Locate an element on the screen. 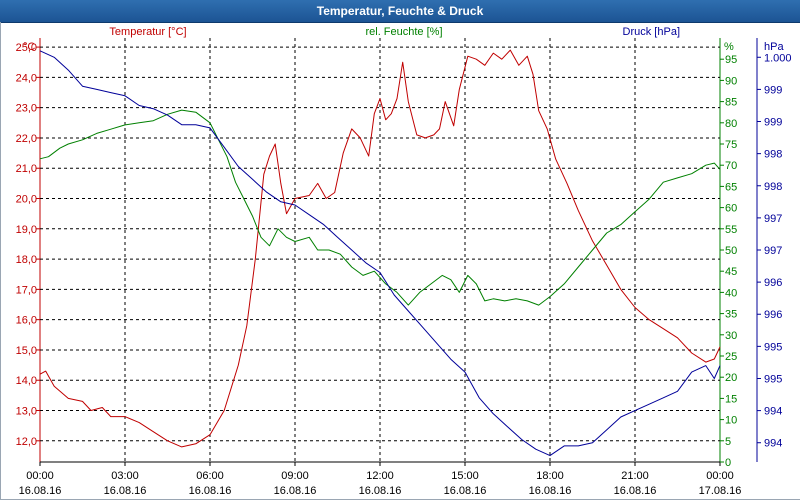 This screenshot has width=800, height=500. hum-legend-label: rel. Feuchte [%] is located at coordinates (403, 32).